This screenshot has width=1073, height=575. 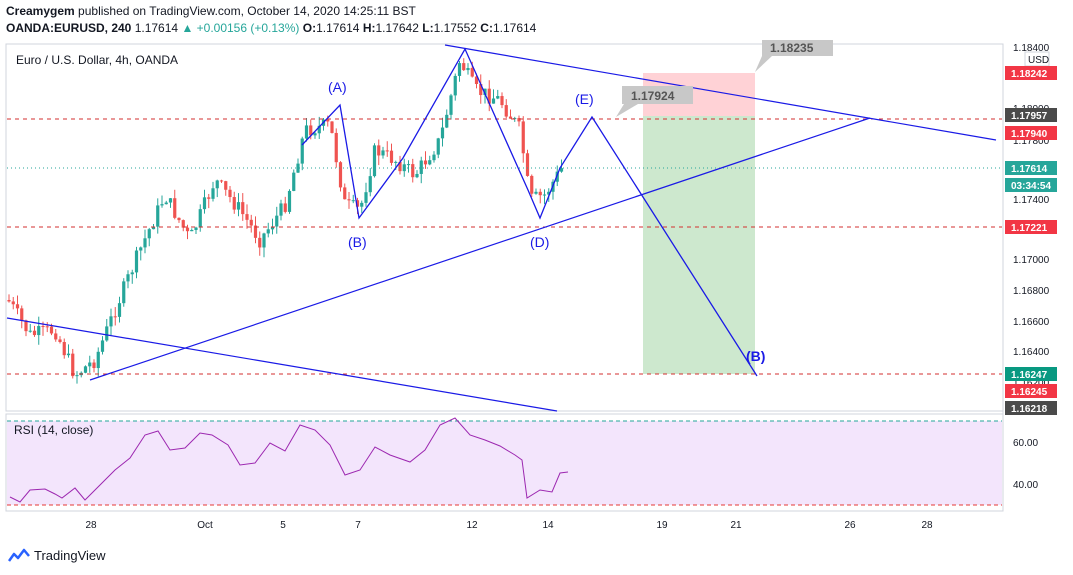 I want to click on last-price: 1.17614, so click(x=156, y=28).